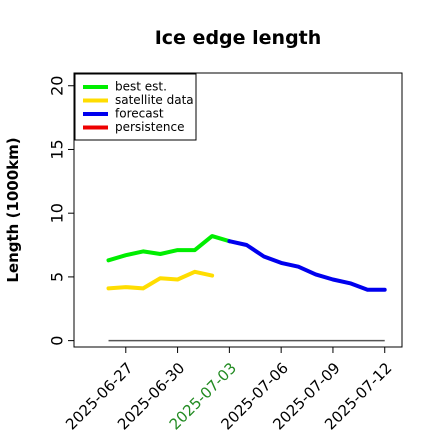 This screenshot has height=440, width=440. Describe the element at coordinates (13, 209) in the screenshot. I see `y-axis-label: Length (1000km)` at that location.